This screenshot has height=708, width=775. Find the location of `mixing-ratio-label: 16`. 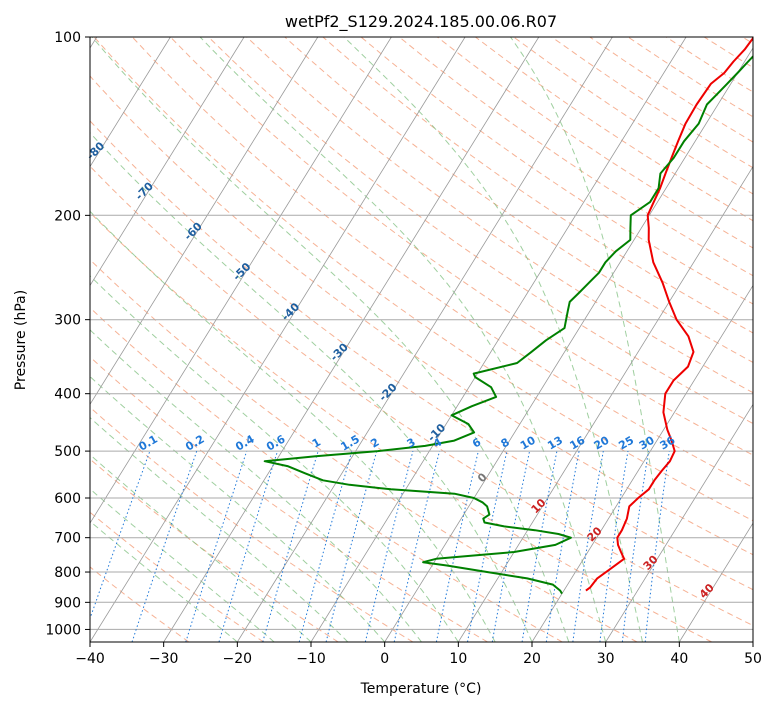

mixing-ratio-label: 16 is located at coordinates (577, 442).